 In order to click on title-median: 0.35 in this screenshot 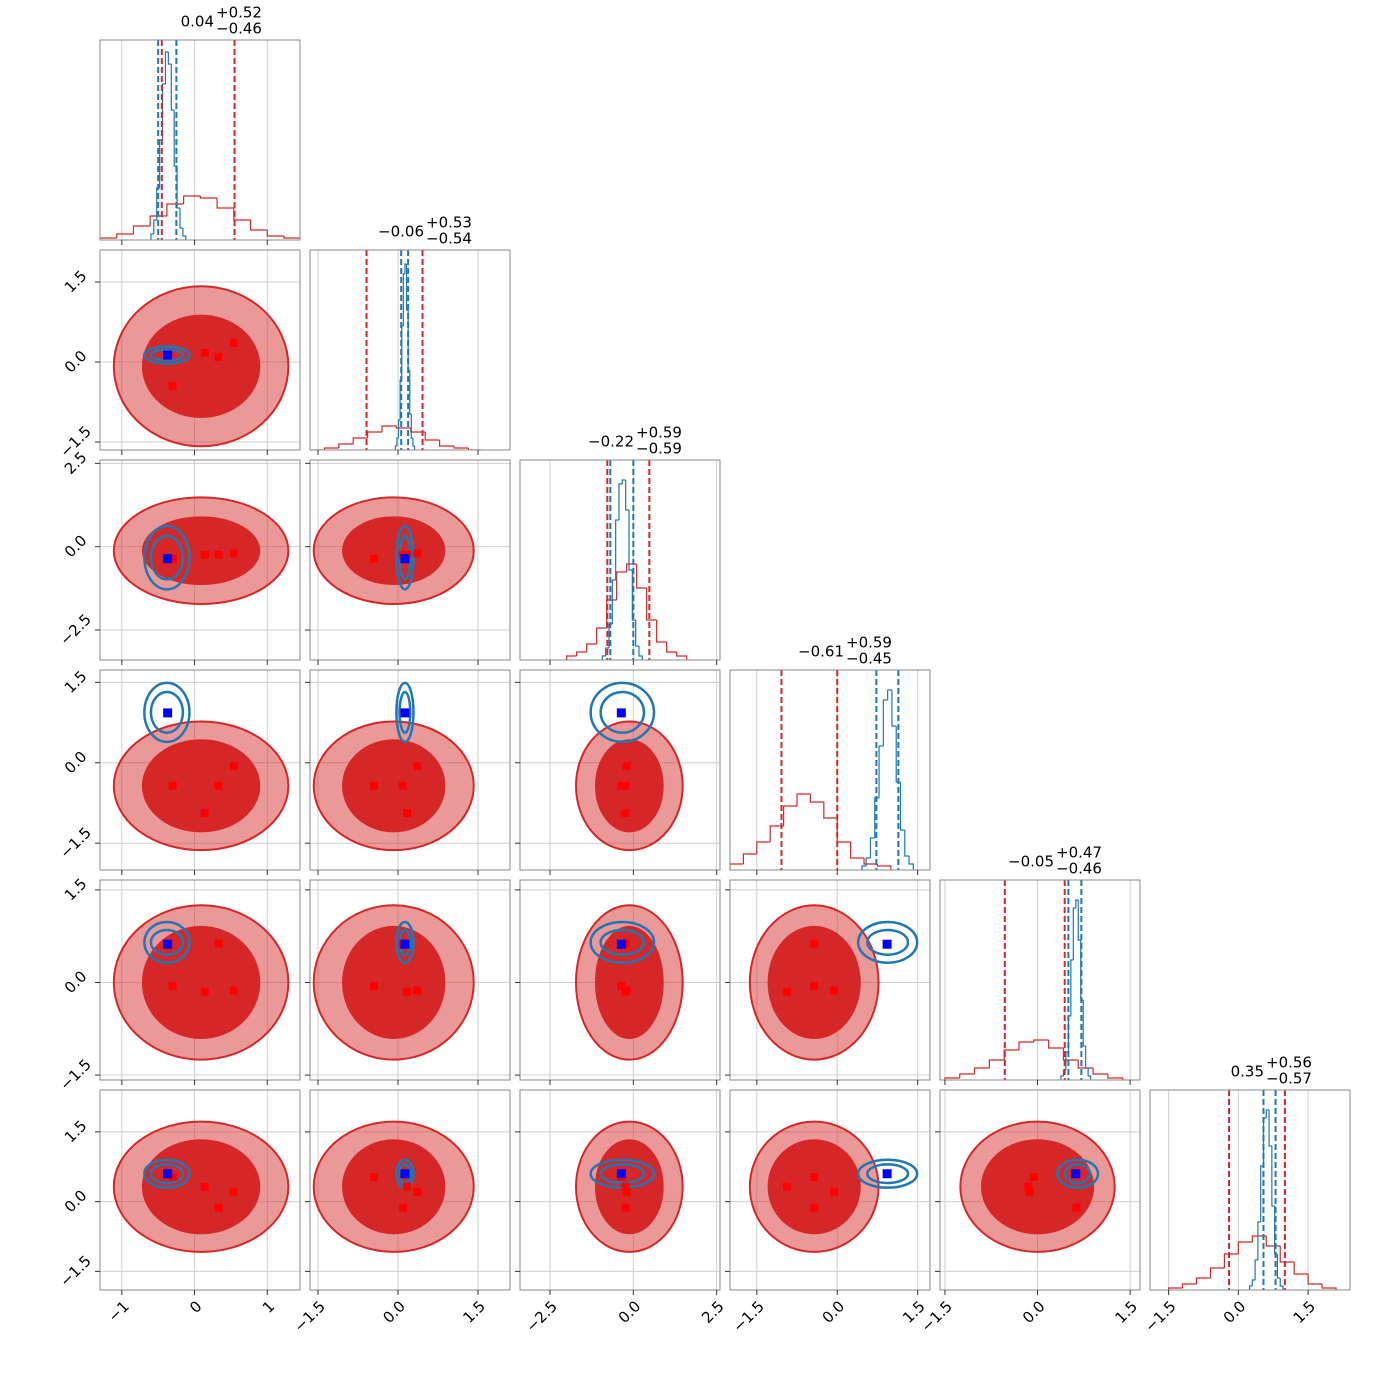, I will do `click(1247, 1072)`.